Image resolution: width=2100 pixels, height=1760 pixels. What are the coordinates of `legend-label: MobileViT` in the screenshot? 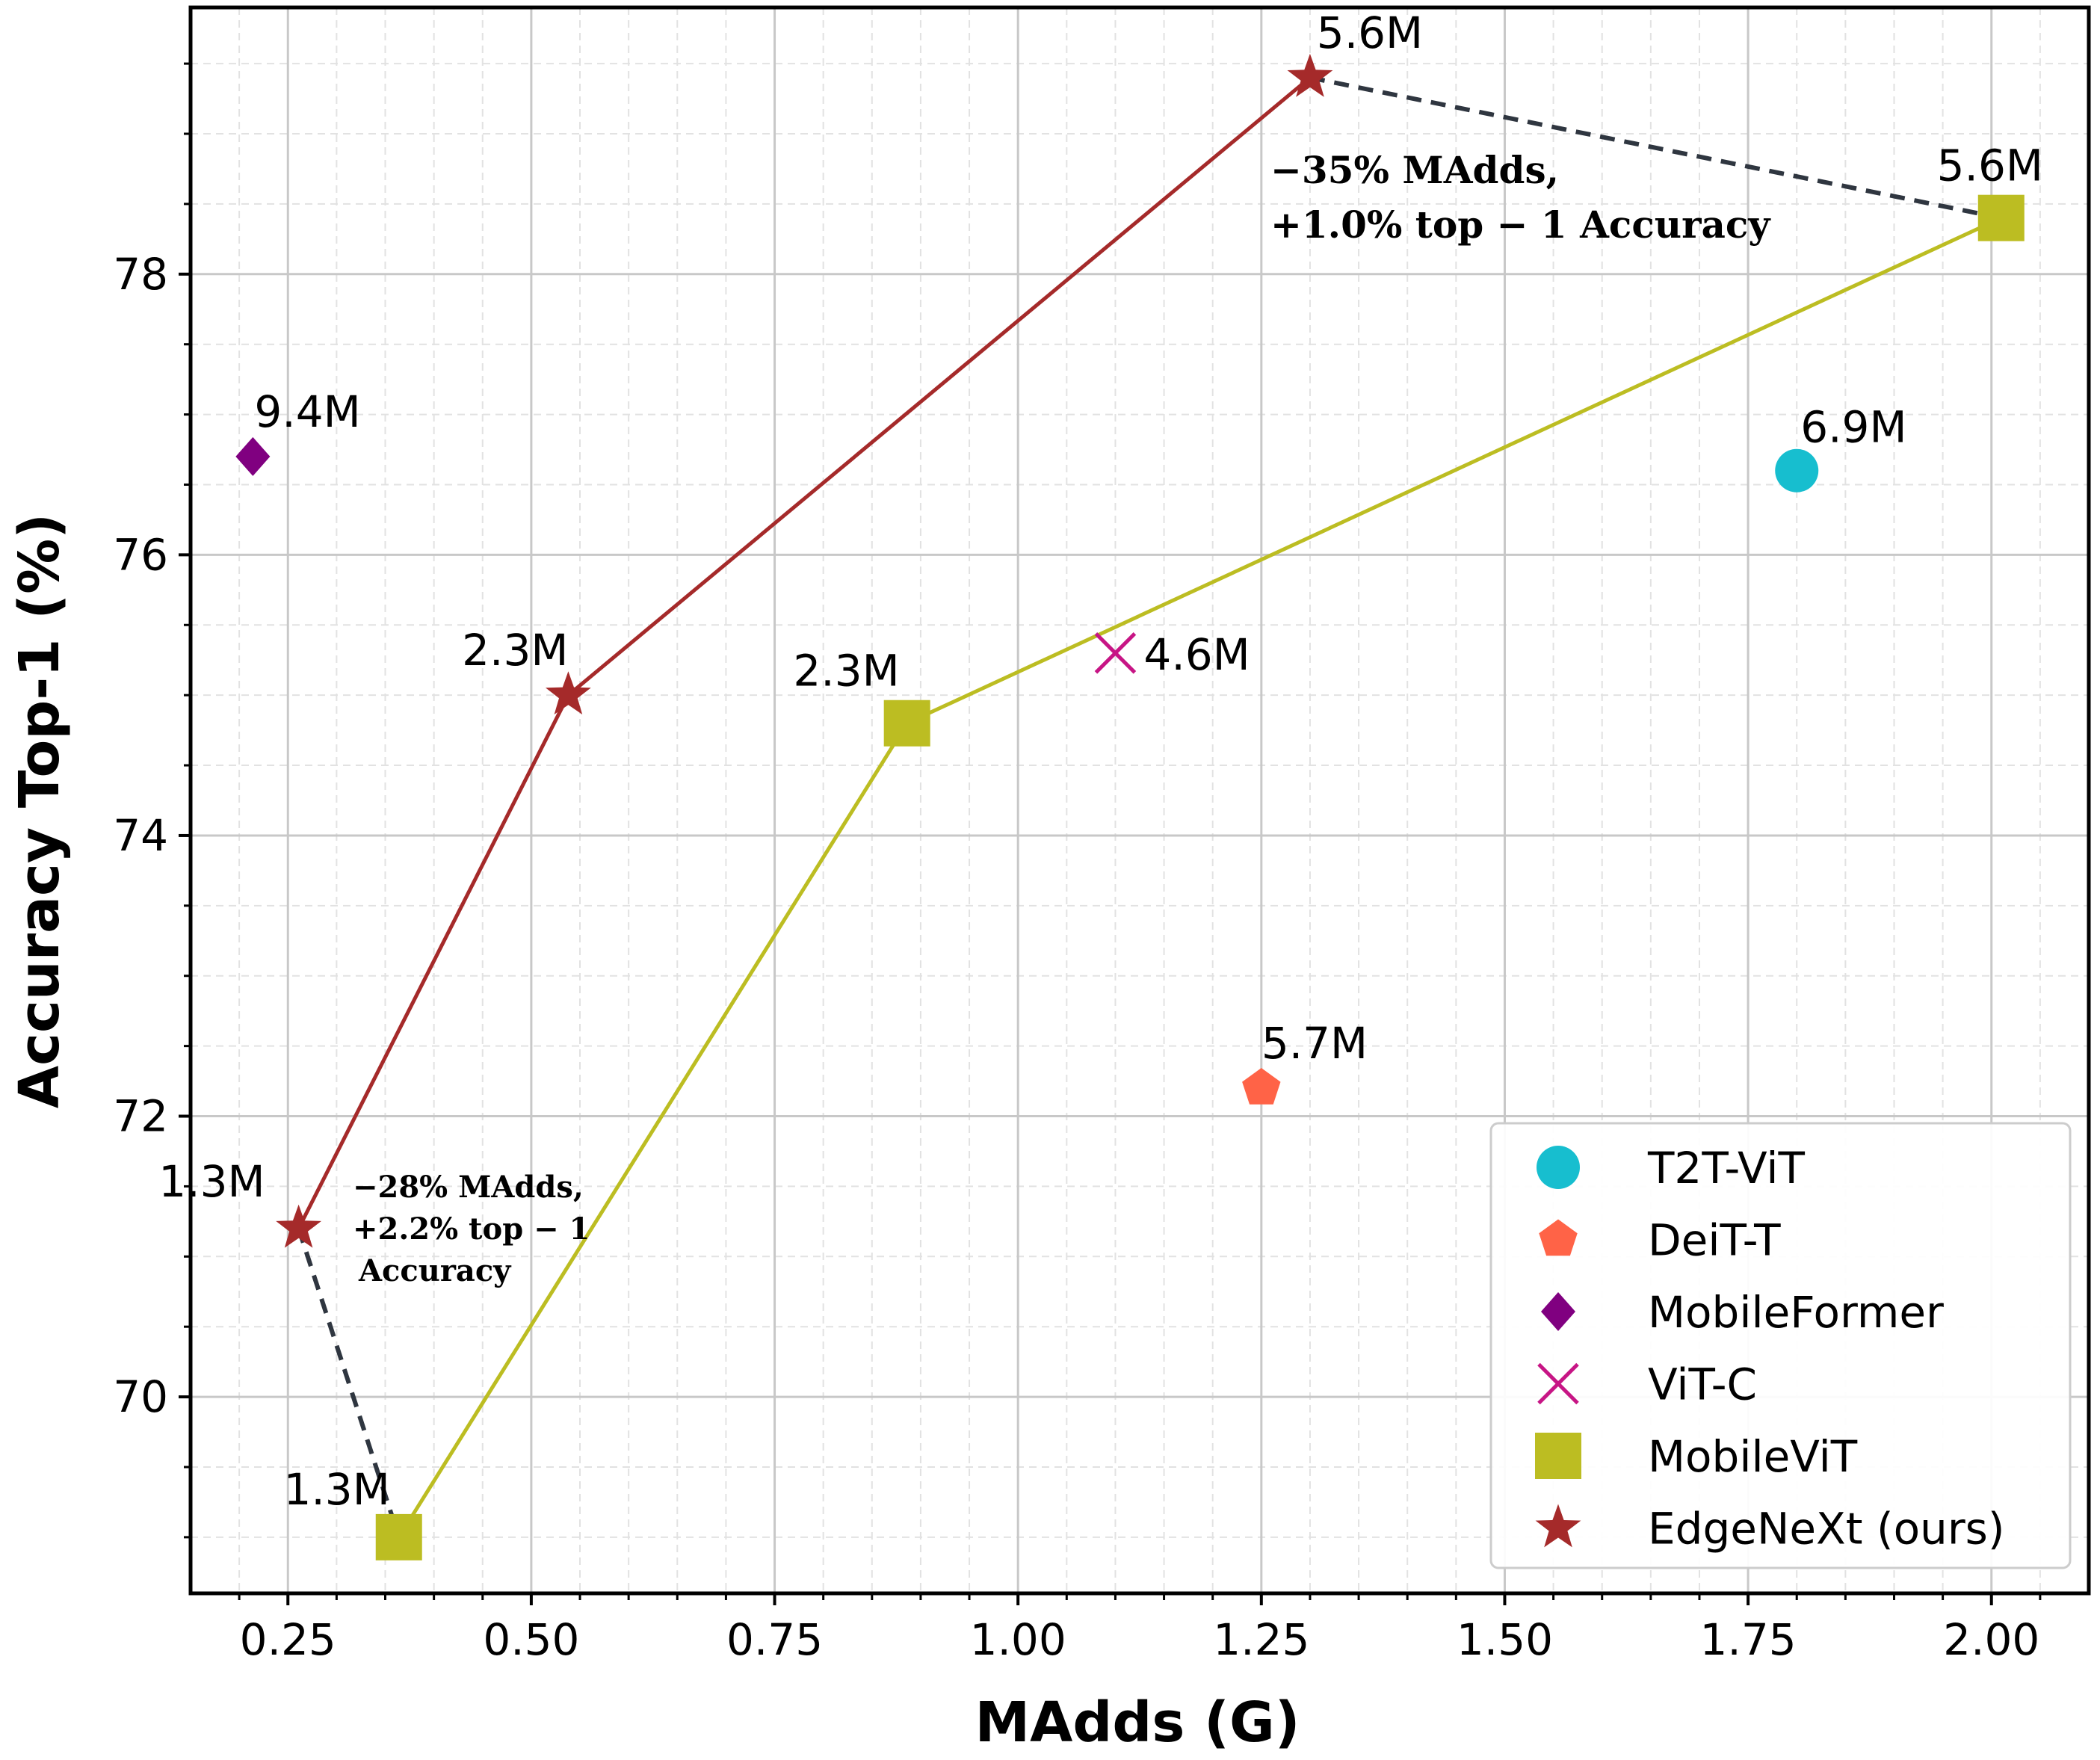 It's located at (1753, 1456).